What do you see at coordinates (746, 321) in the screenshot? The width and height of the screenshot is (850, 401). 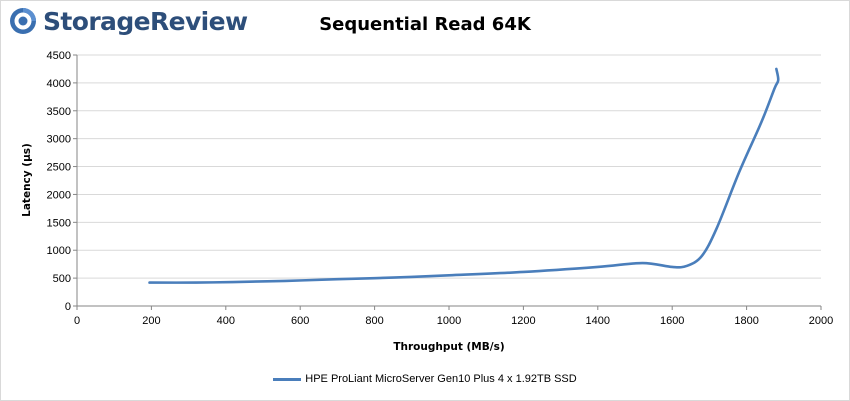 I see `x-tick-label: 1800` at bounding box center [746, 321].